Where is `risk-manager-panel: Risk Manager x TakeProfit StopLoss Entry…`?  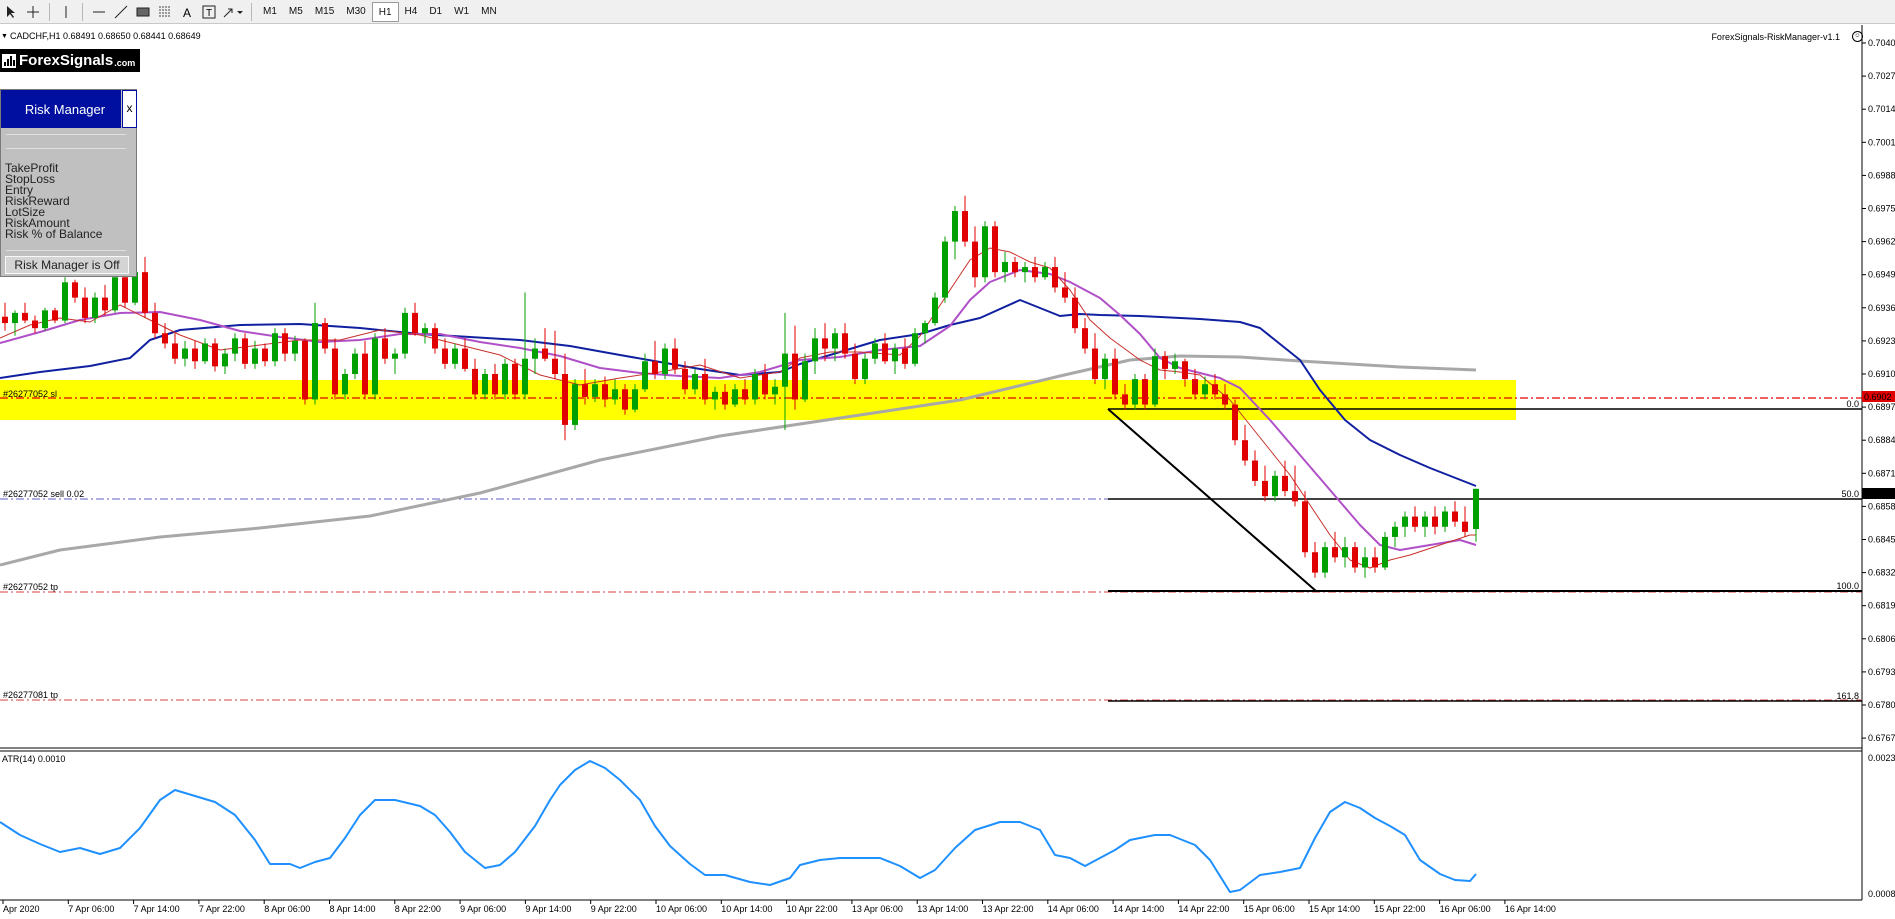 risk-manager-panel: Risk Manager x TakeProfit StopLoss Entry… is located at coordinates (68, 183).